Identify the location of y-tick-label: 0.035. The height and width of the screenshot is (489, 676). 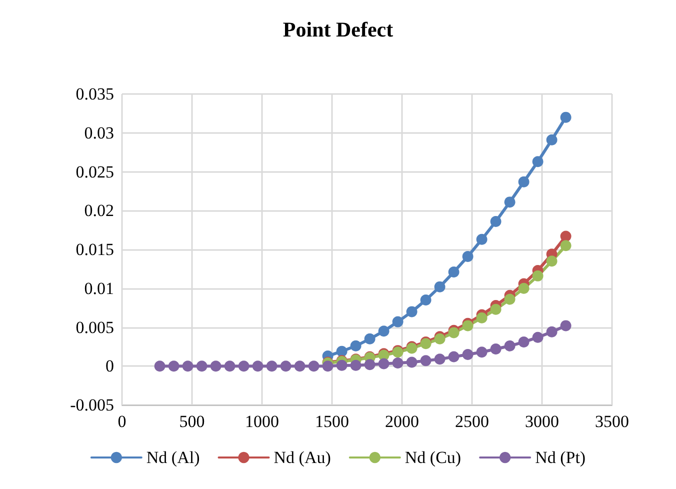
(95, 94).